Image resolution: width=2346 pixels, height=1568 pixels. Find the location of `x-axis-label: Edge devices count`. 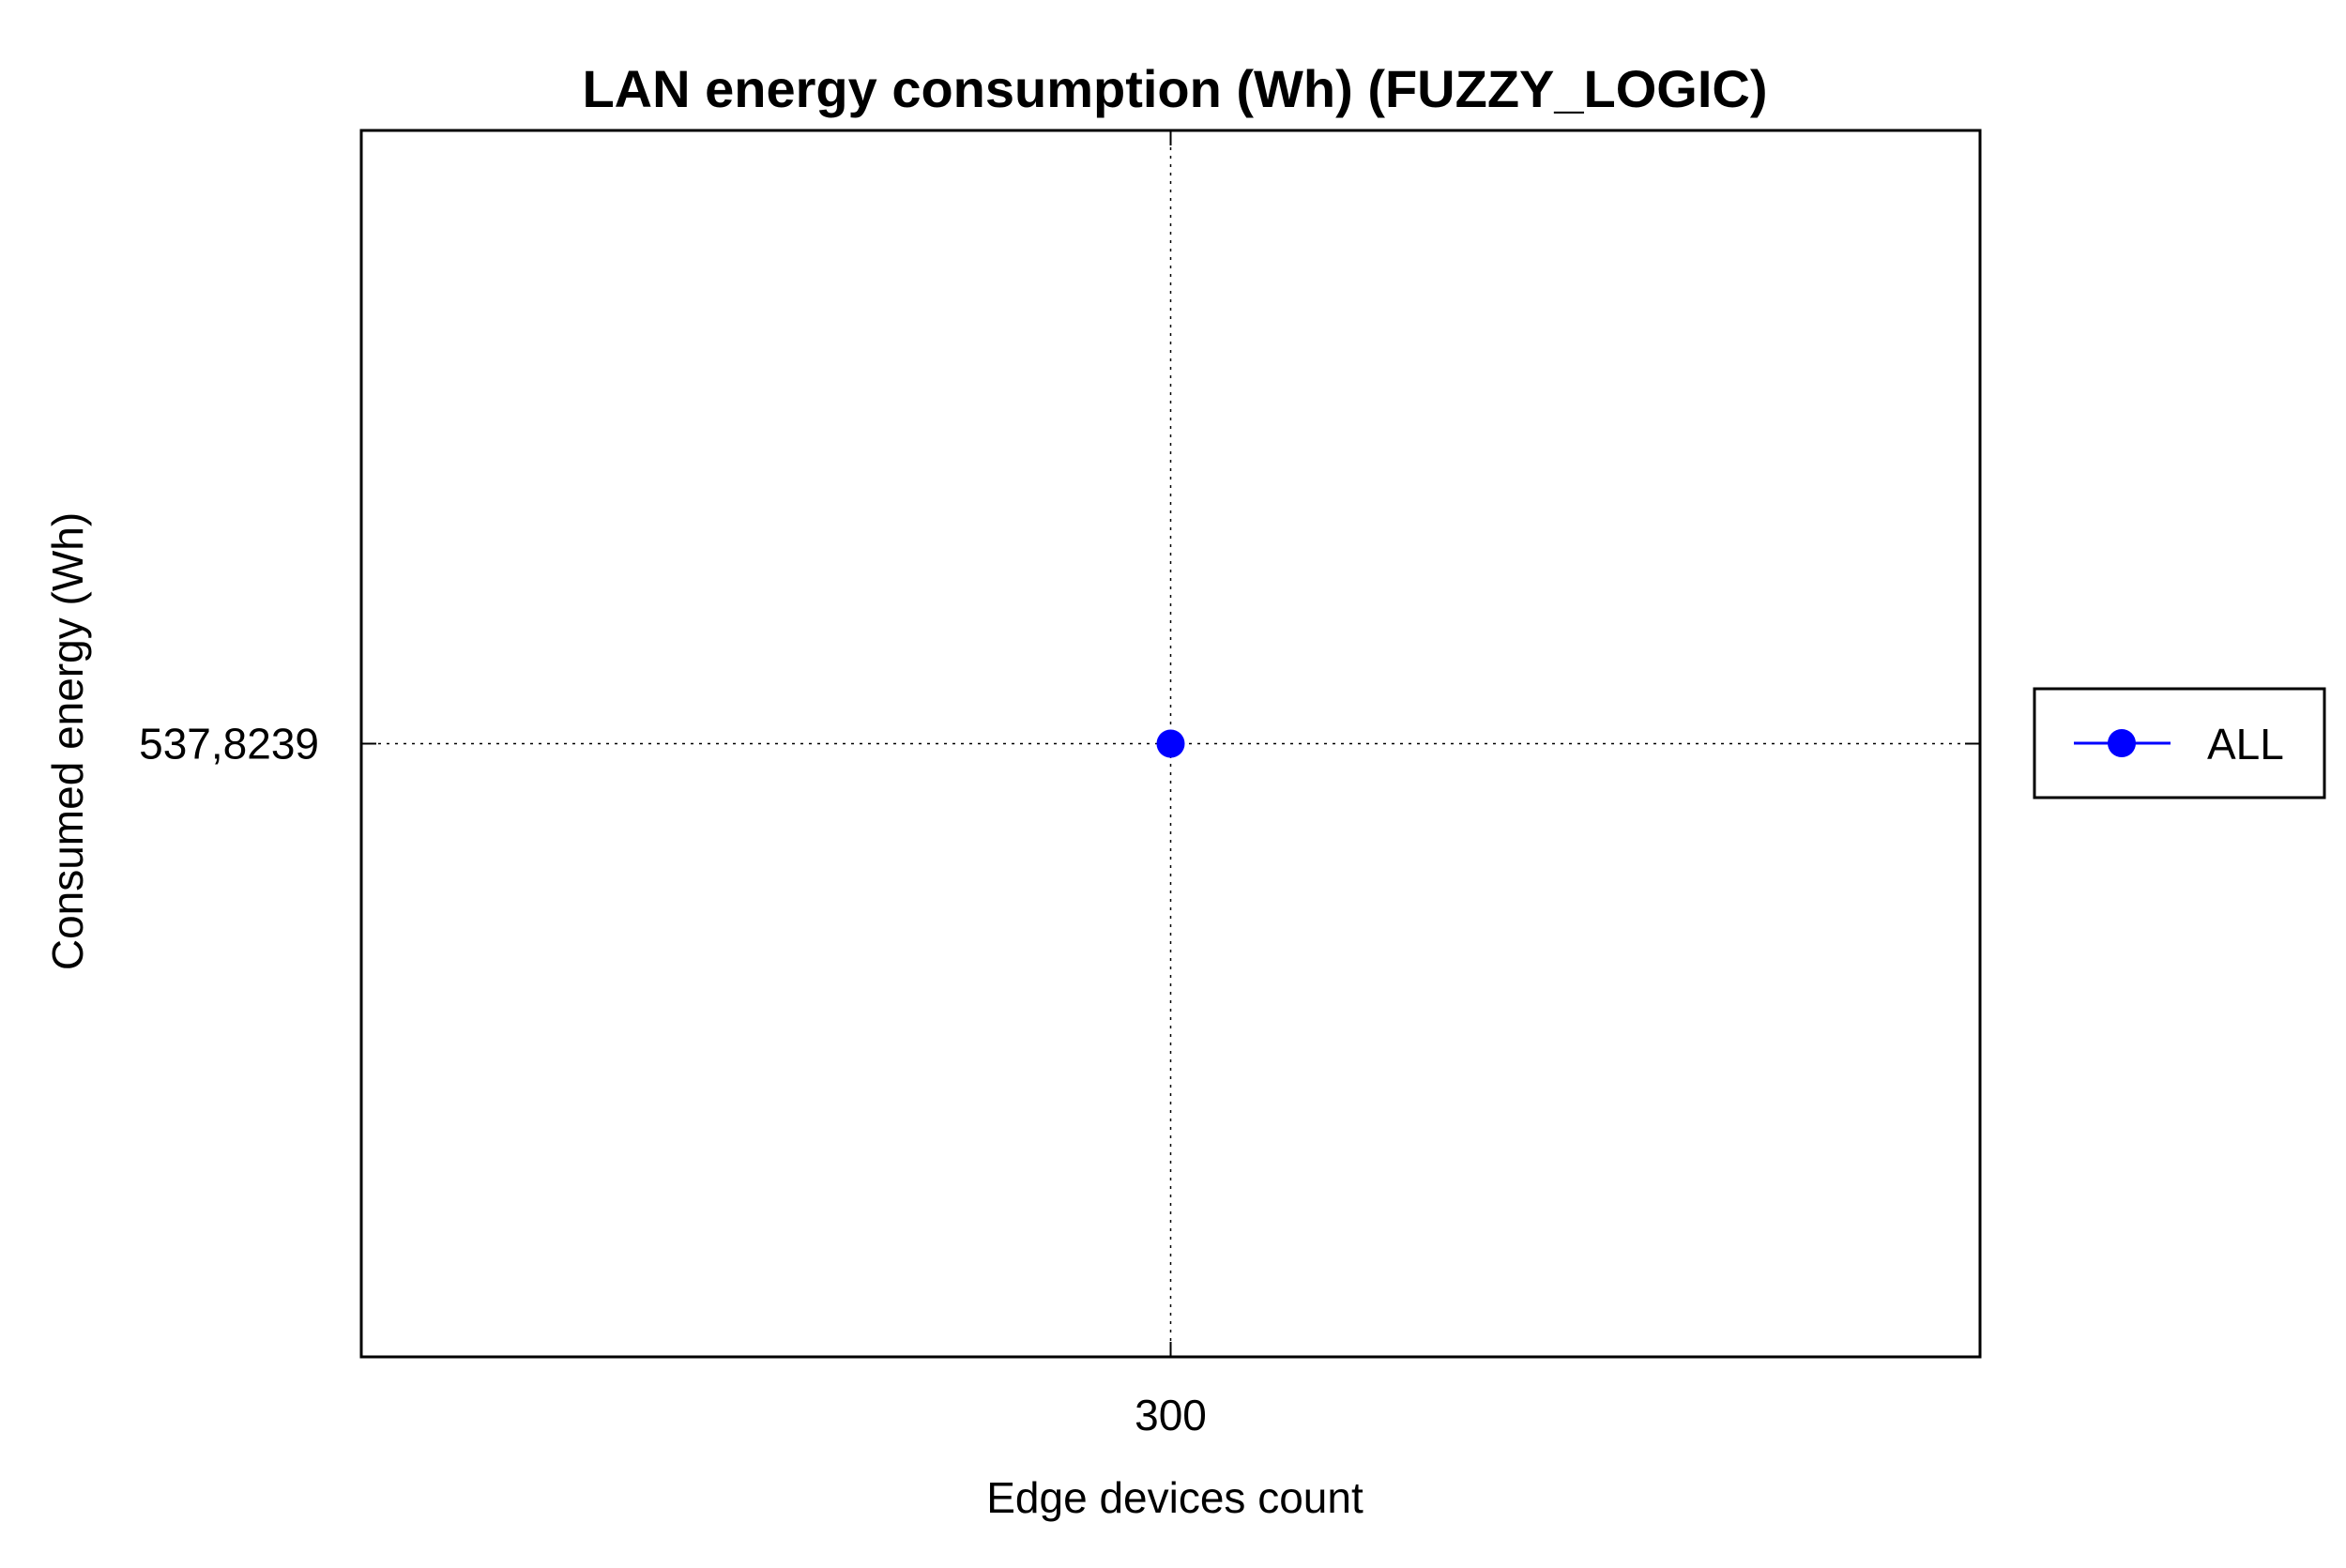

x-axis-label: Edge devices count is located at coordinates (1174, 1497).